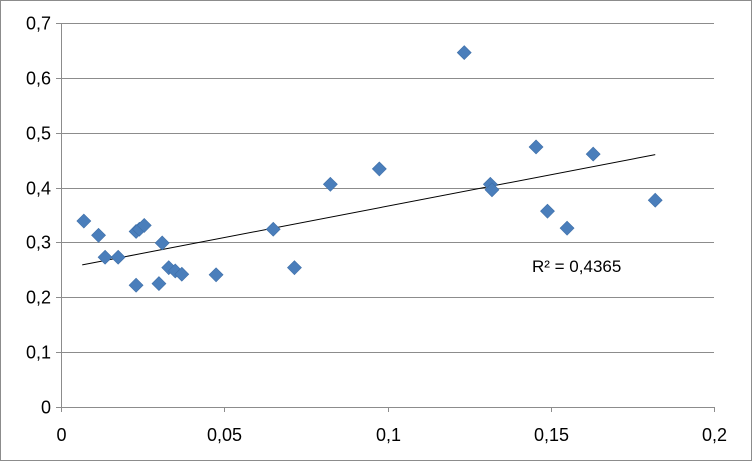 This screenshot has width=752, height=461. What do you see at coordinates (38, 353) in the screenshot?
I see `y-tick-label: 0,1` at bounding box center [38, 353].